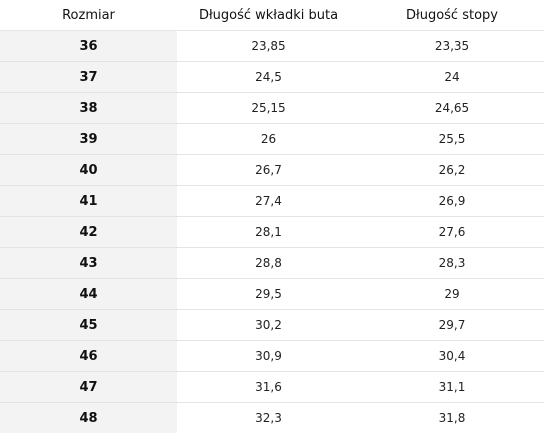  What do you see at coordinates (452, 108) in the screenshot?
I see `foot-length-cell: 24,65` at bounding box center [452, 108].